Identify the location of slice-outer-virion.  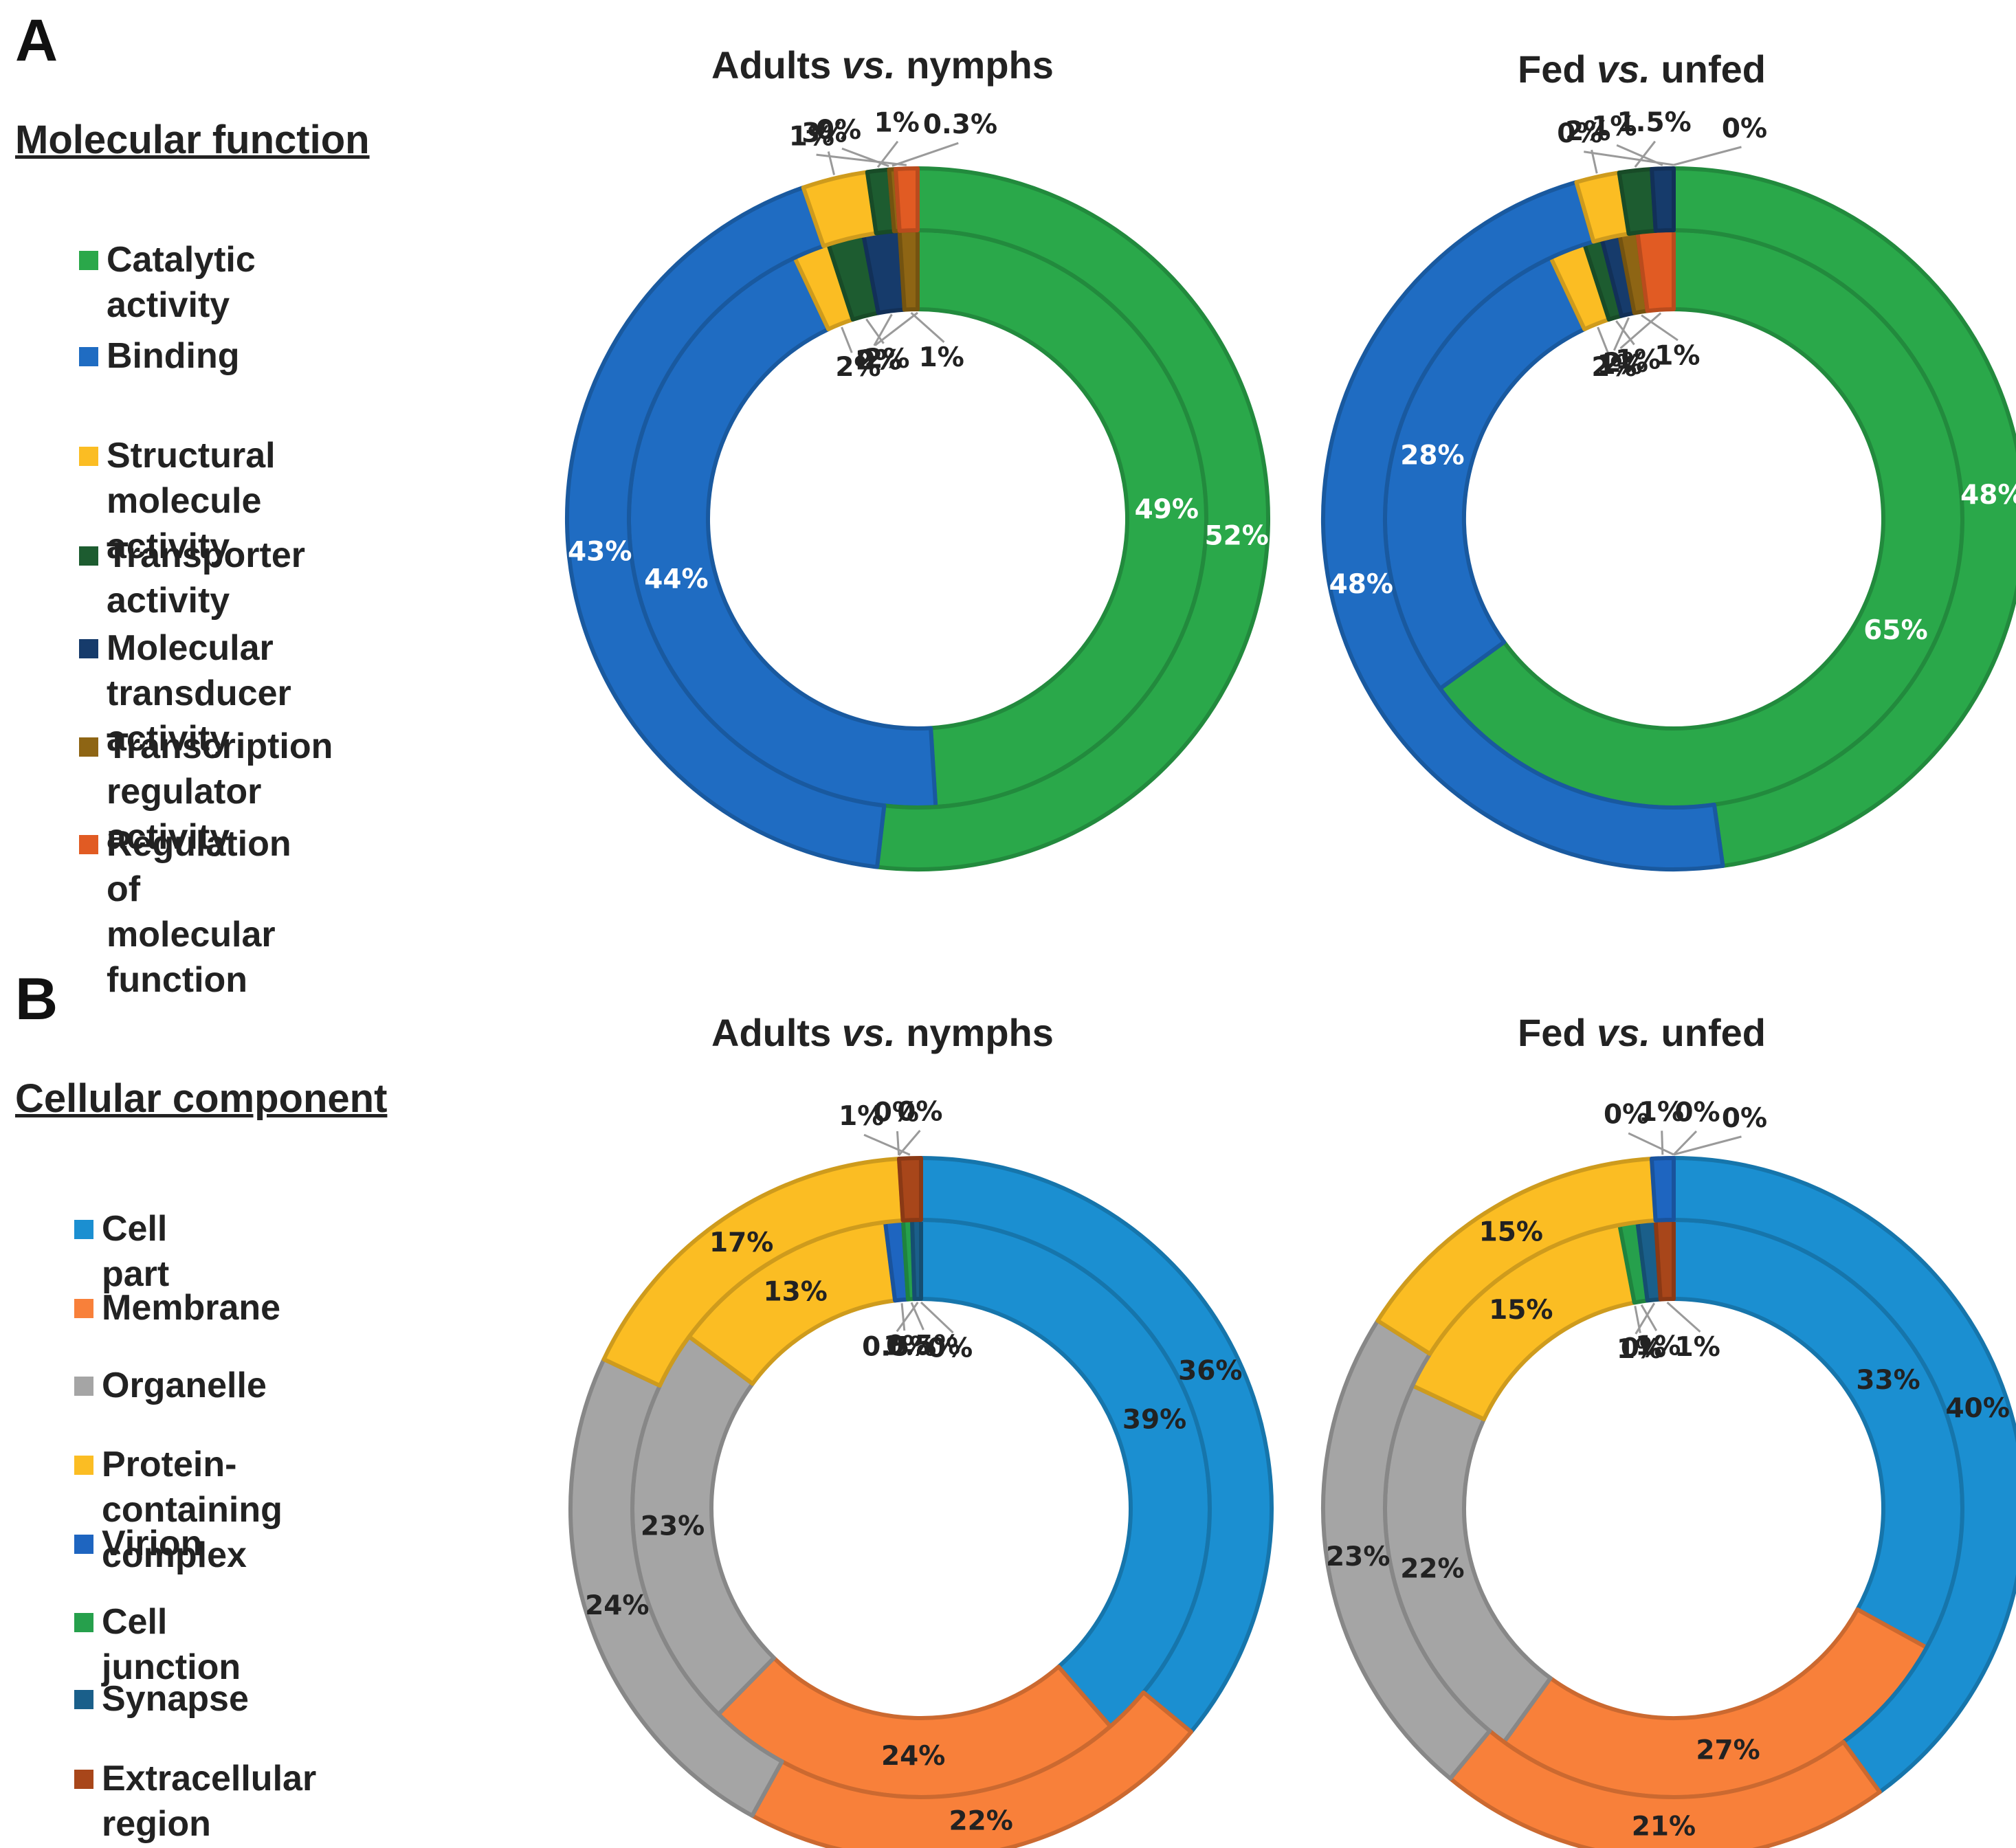
(1662, 1189).